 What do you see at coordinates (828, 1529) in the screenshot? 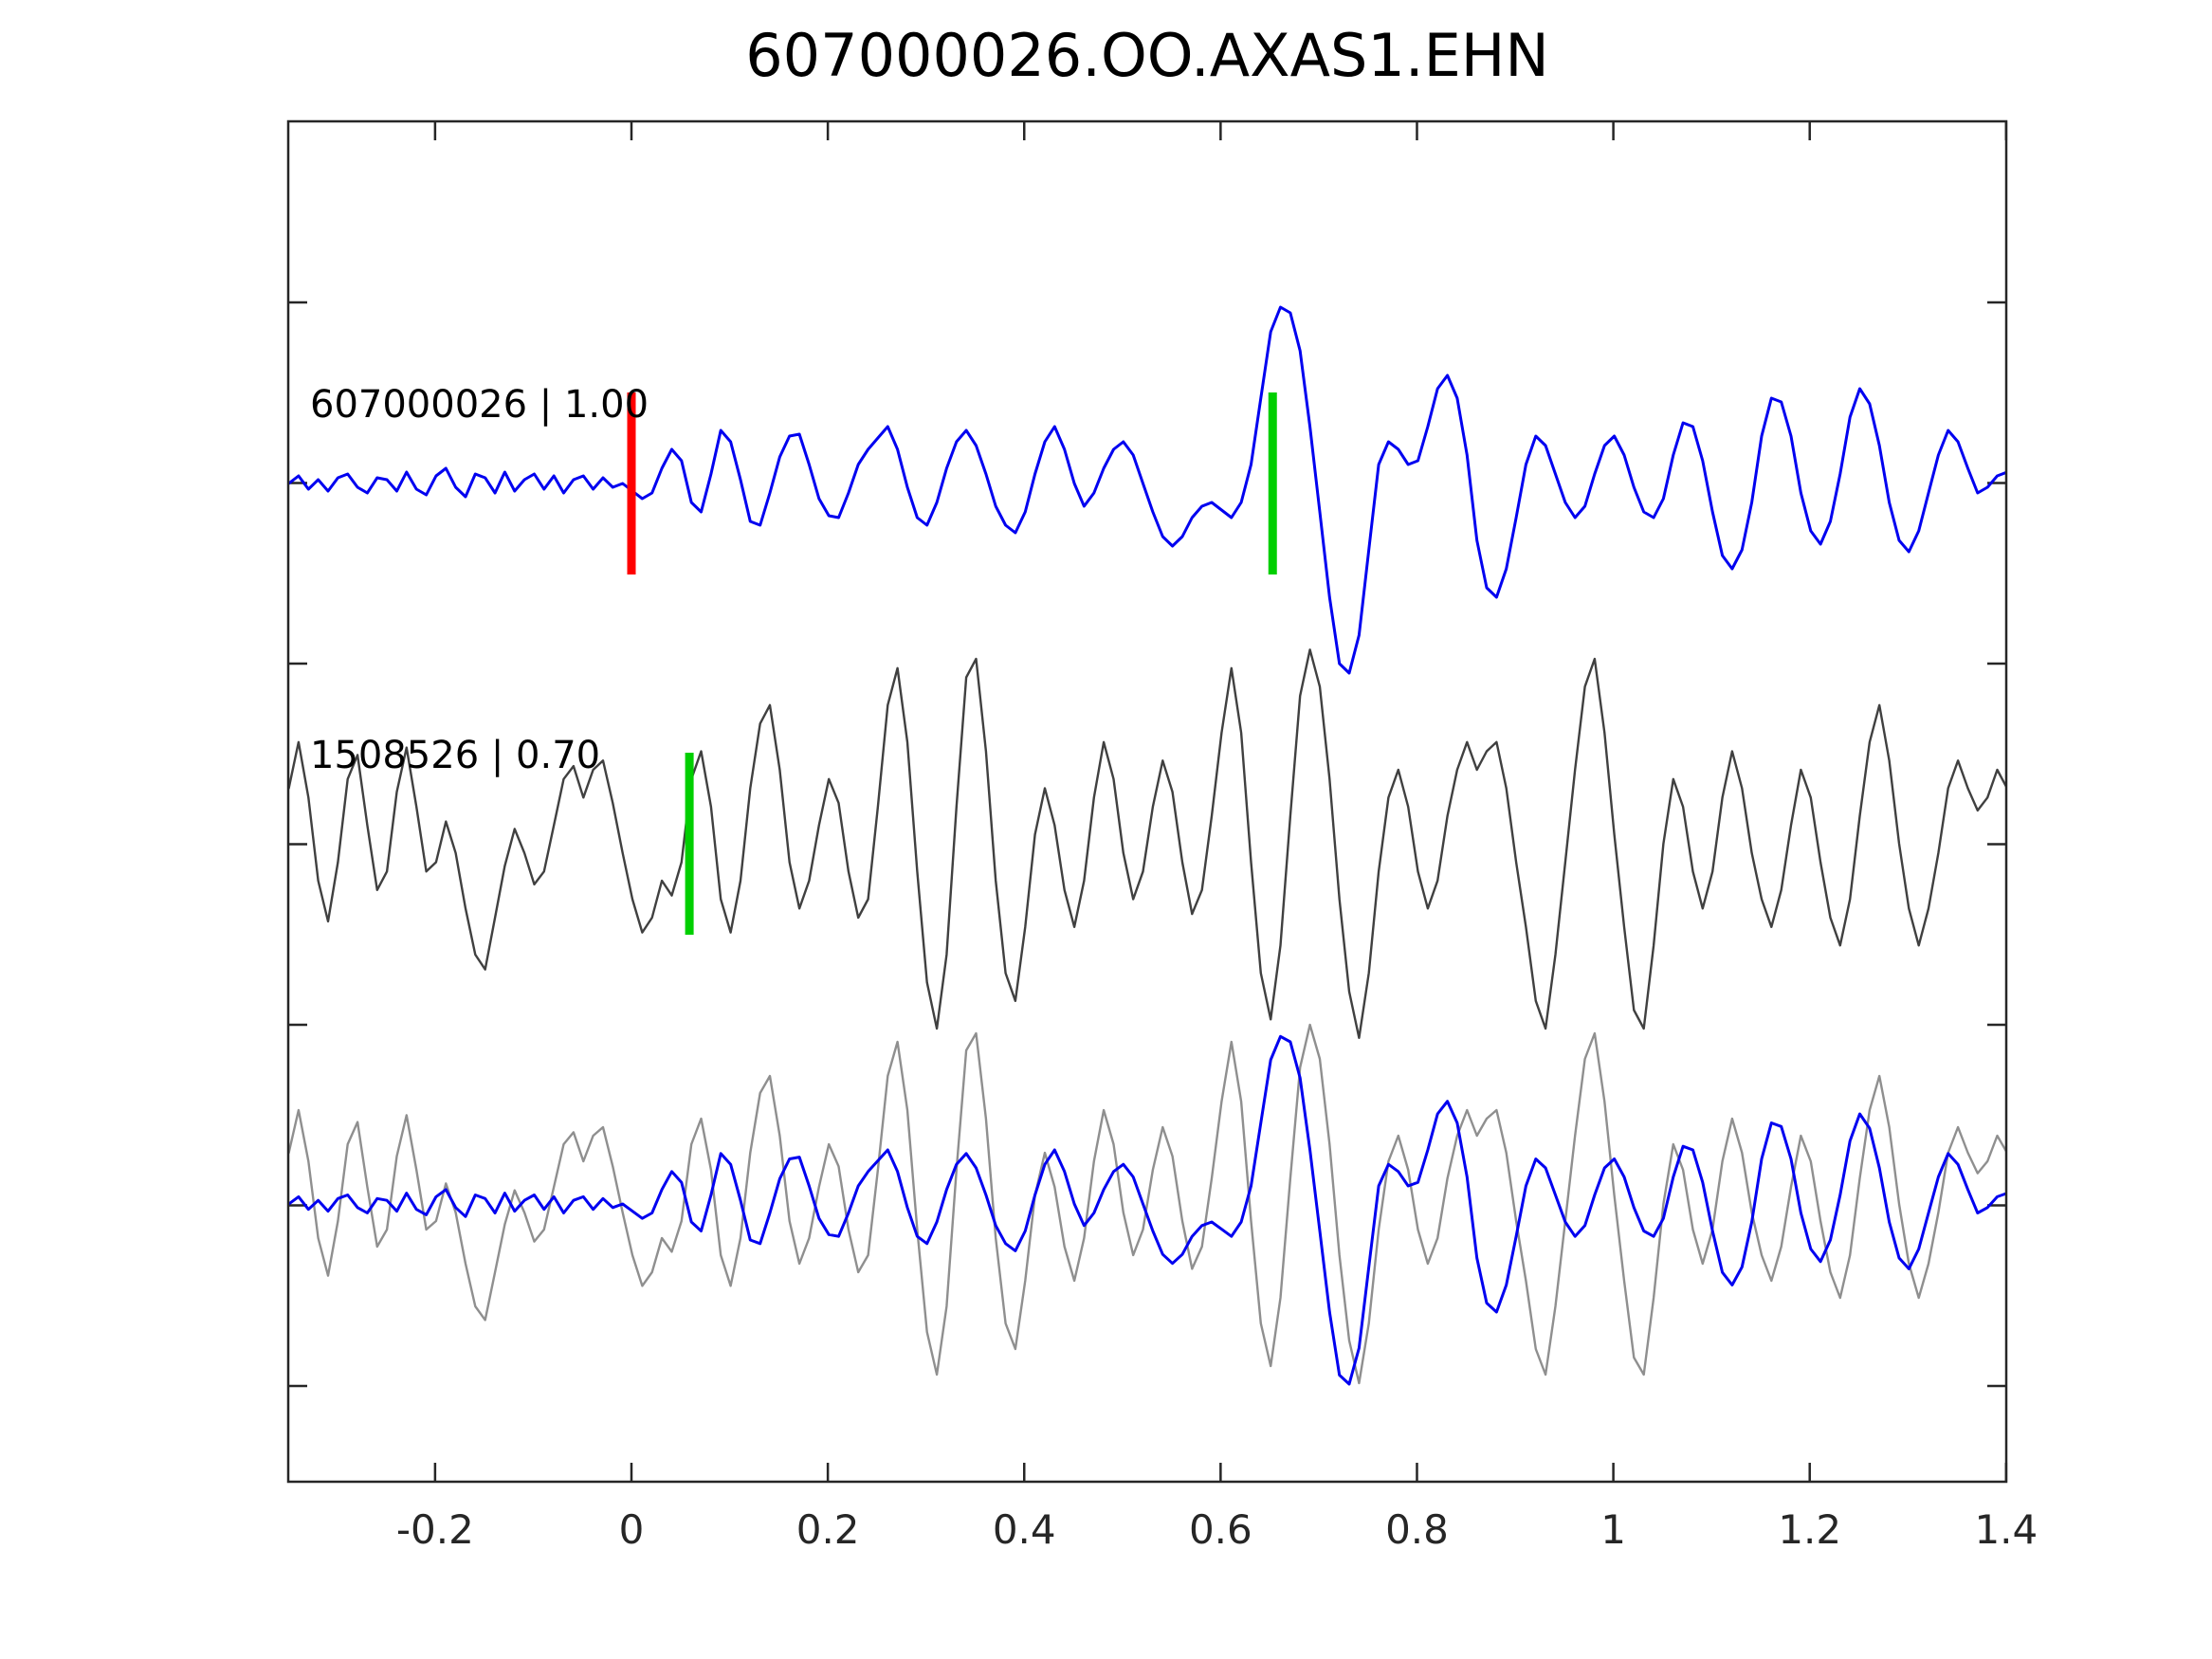
I see `x-tick-label: 0.2` at bounding box center [828, 1529].